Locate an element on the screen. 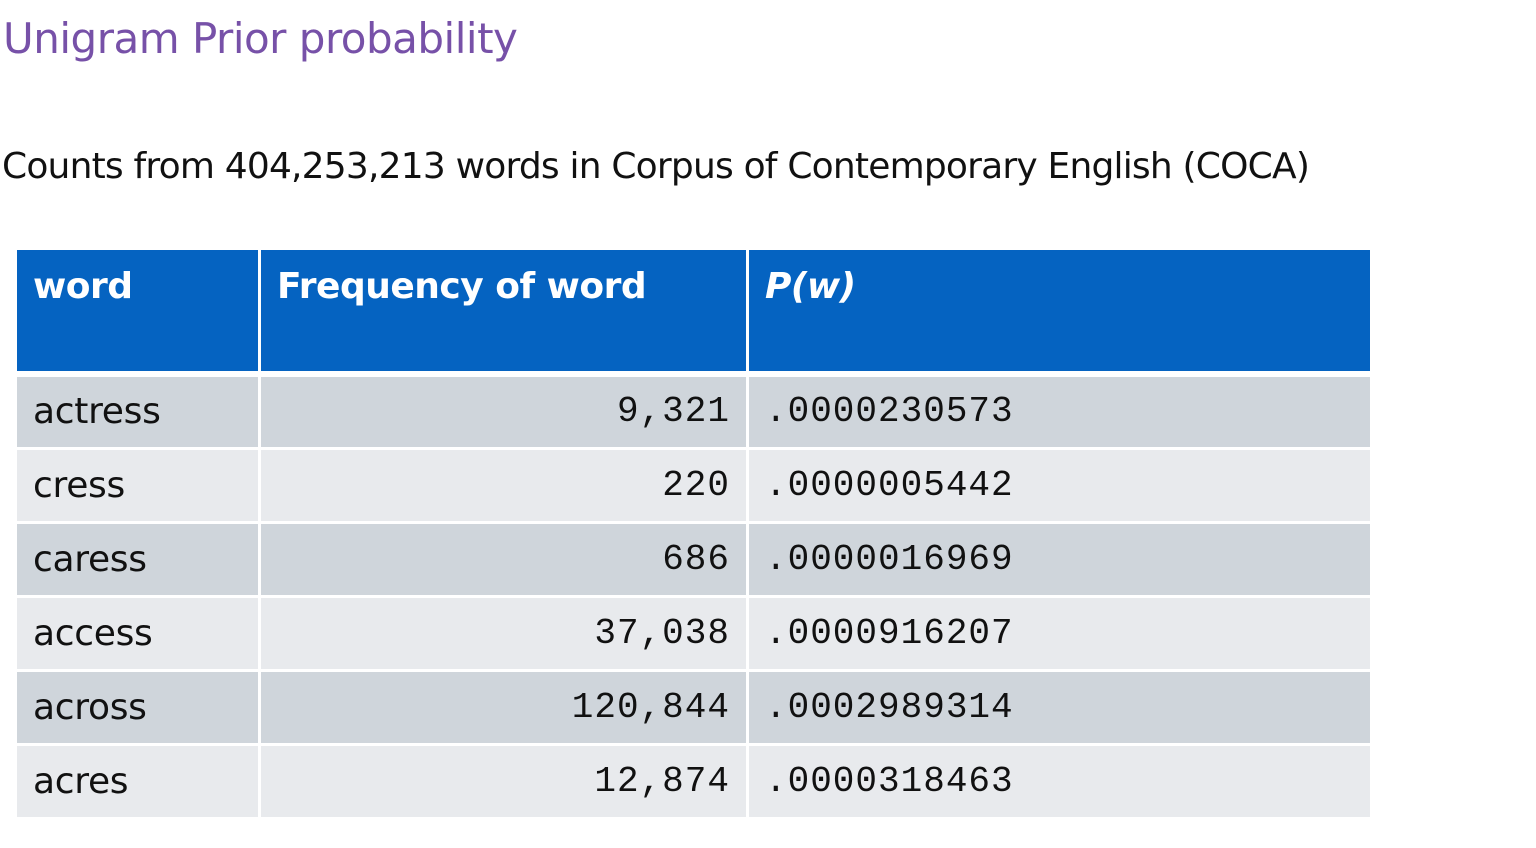 The image size is (1536, 848). cell-word: across is located at coordinates (137, 707).